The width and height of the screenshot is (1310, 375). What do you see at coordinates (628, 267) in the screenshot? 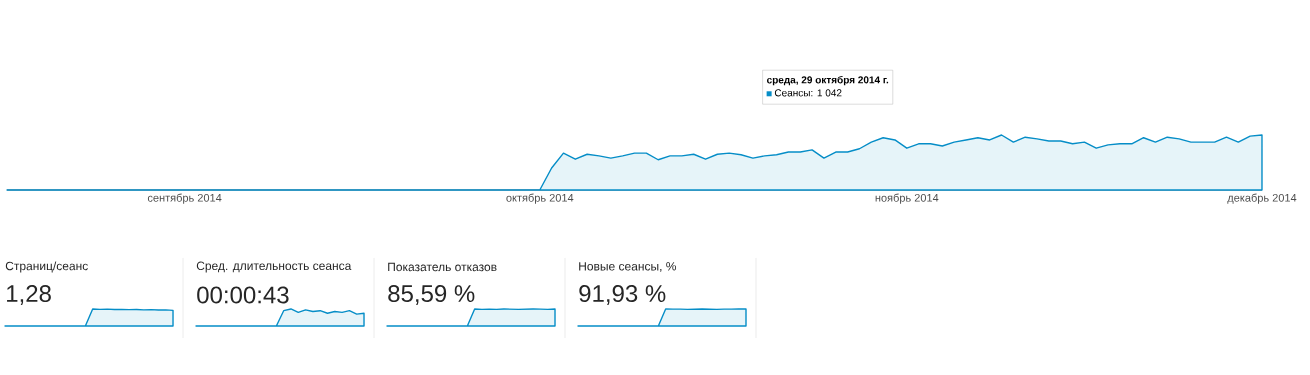
I see `chart-title: Новые сеансы, %` at bounding box center [628, 267].